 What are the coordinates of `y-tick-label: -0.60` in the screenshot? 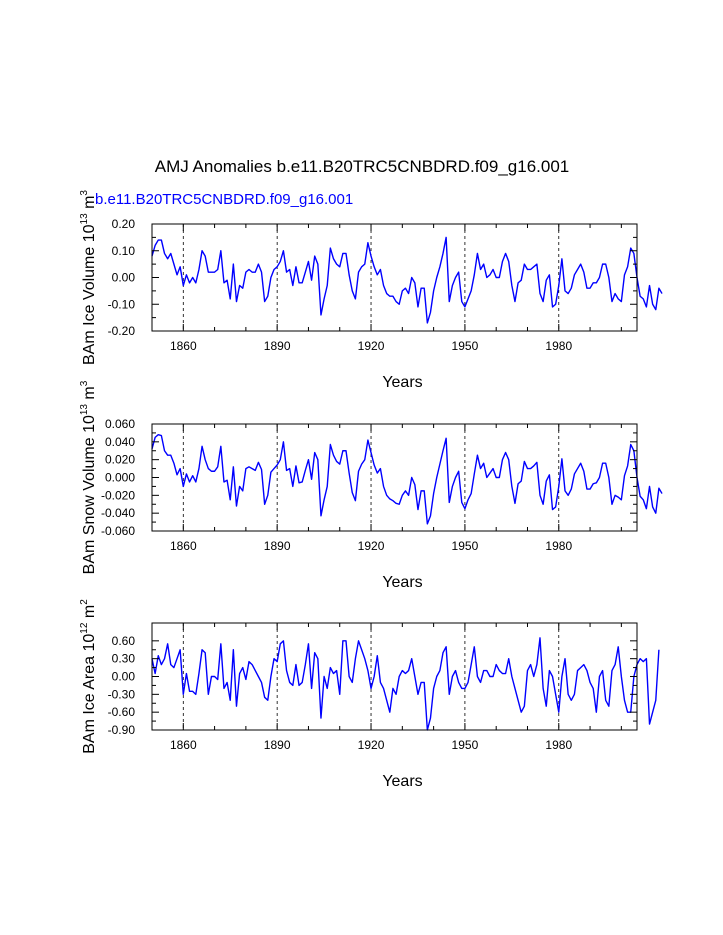 It's located at (122, 712).